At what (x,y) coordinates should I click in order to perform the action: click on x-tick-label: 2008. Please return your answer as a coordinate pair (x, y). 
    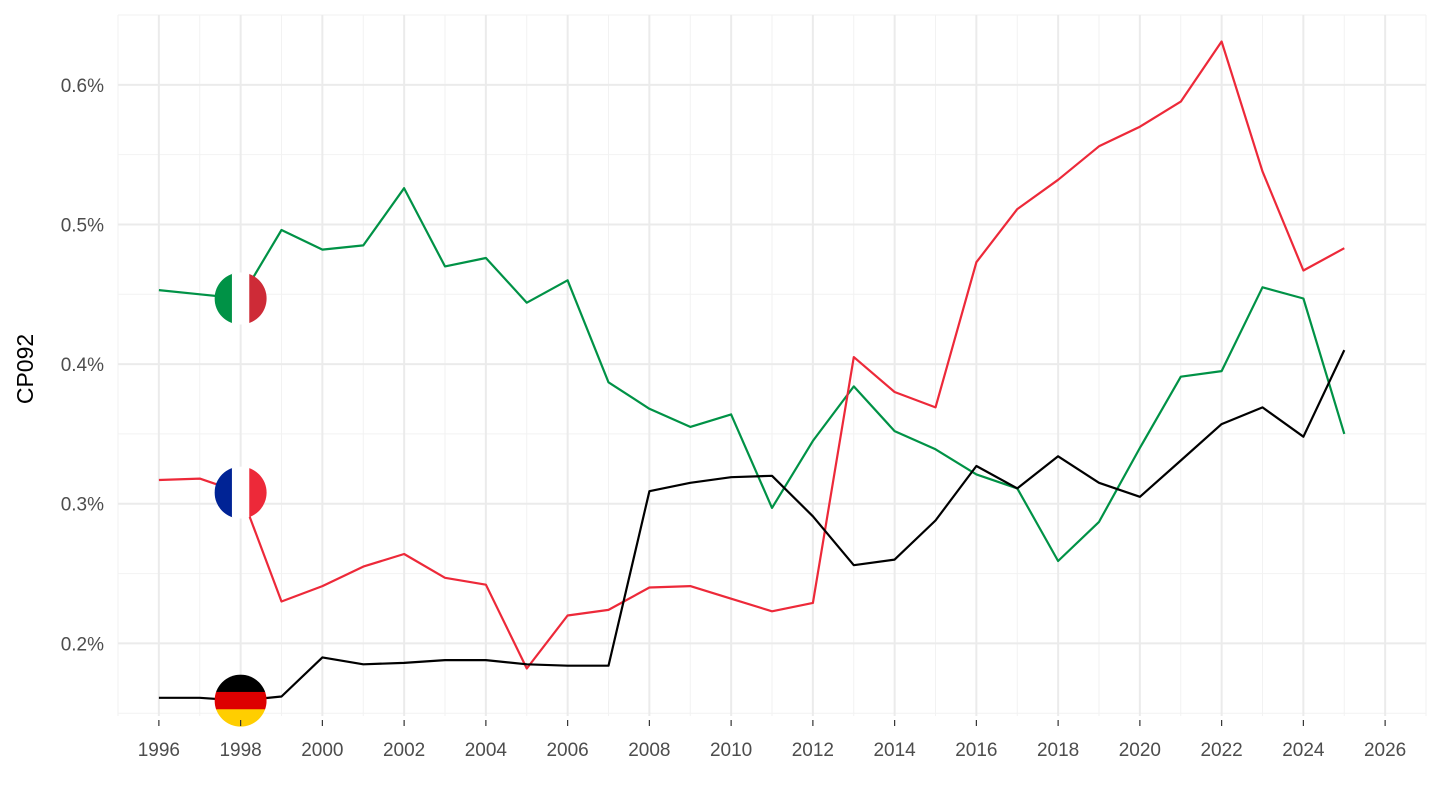
    Looking at the image, I should click on (649, 750).